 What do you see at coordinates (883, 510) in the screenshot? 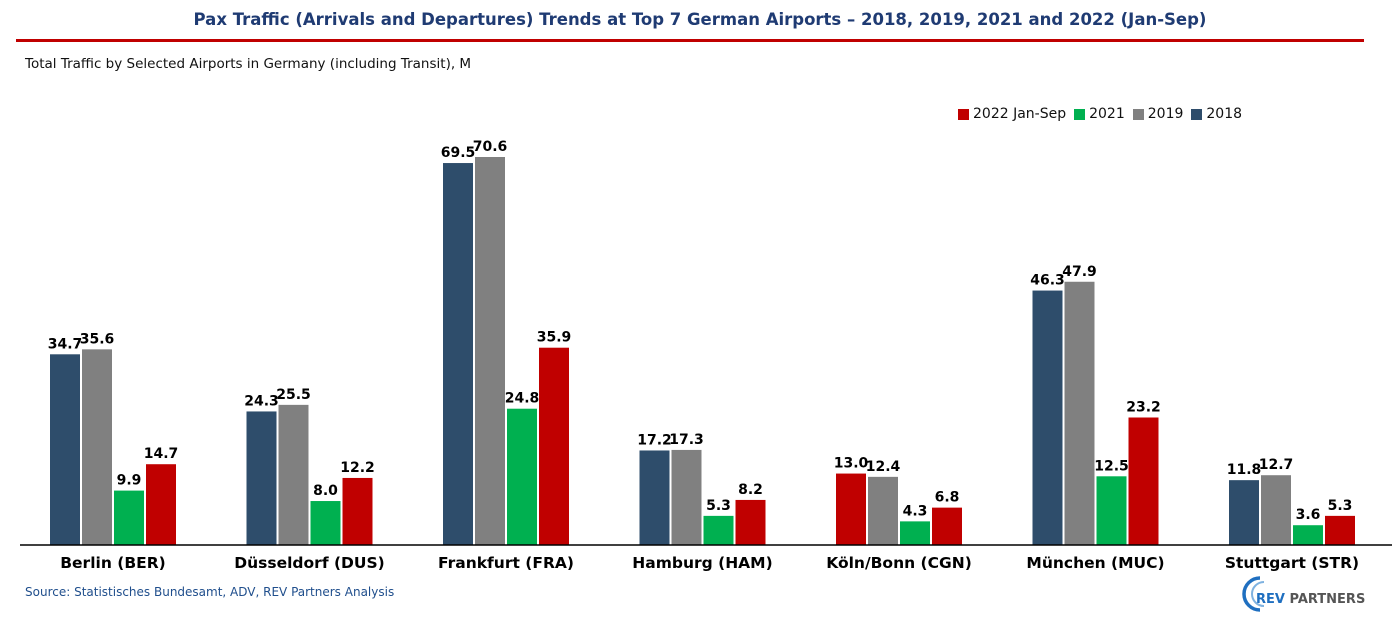
I see `bar-koln-bonn-cgn-2019` at bounding box center [883, 510].